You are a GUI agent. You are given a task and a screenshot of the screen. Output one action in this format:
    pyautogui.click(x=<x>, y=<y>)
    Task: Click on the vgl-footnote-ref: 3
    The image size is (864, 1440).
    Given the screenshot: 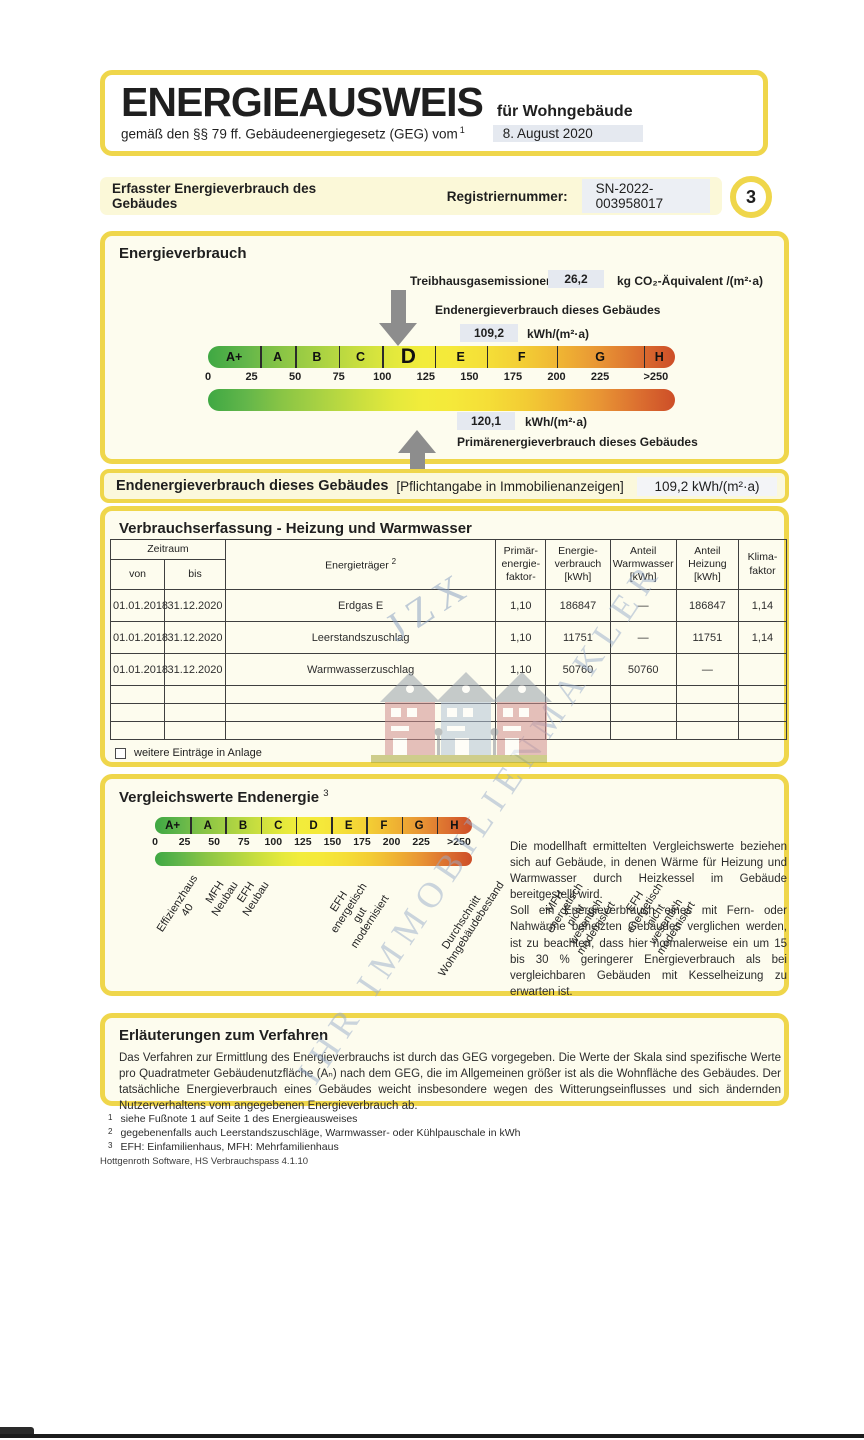 What is the action you would take?
    pyautogui.click(x=326, y=793)
    